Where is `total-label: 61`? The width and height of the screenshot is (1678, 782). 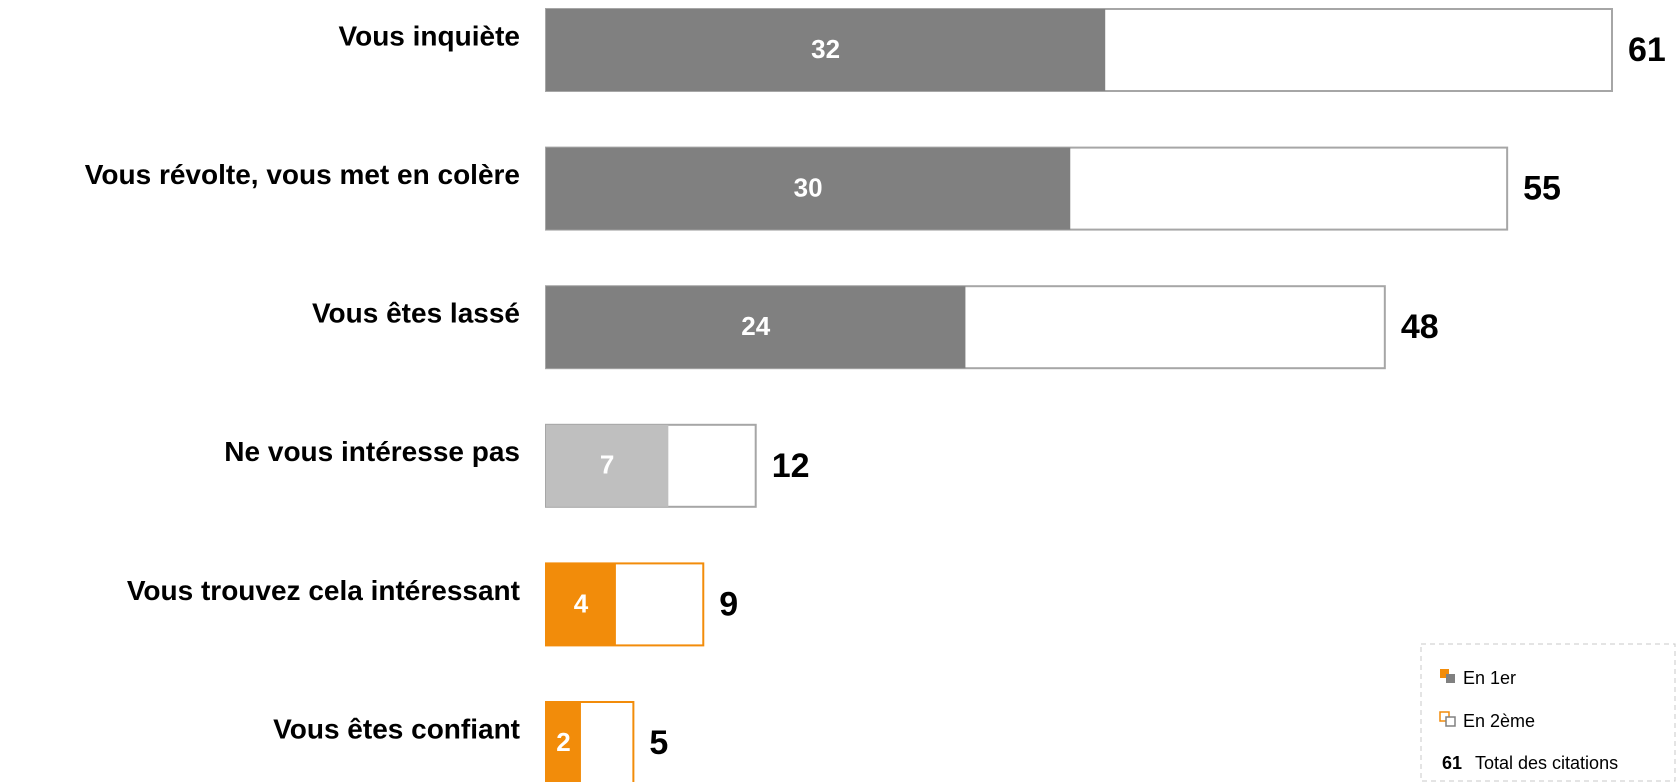
total-label: 61 is located at coordinates (1647, 50).